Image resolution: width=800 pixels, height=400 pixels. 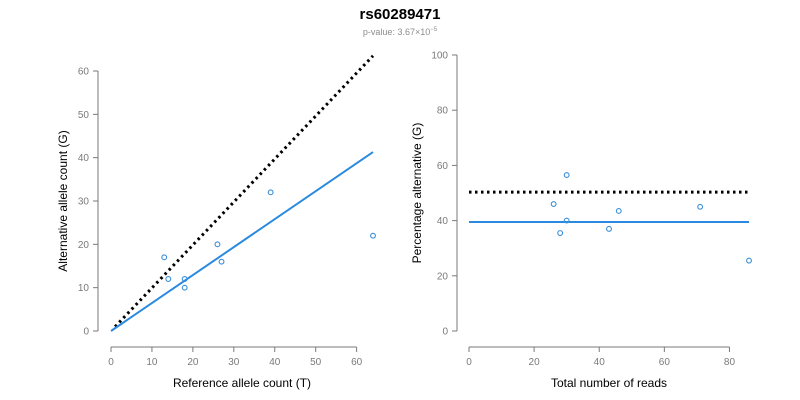 I want to click on p-value-exponent: −5, so click(x=434, y=30).